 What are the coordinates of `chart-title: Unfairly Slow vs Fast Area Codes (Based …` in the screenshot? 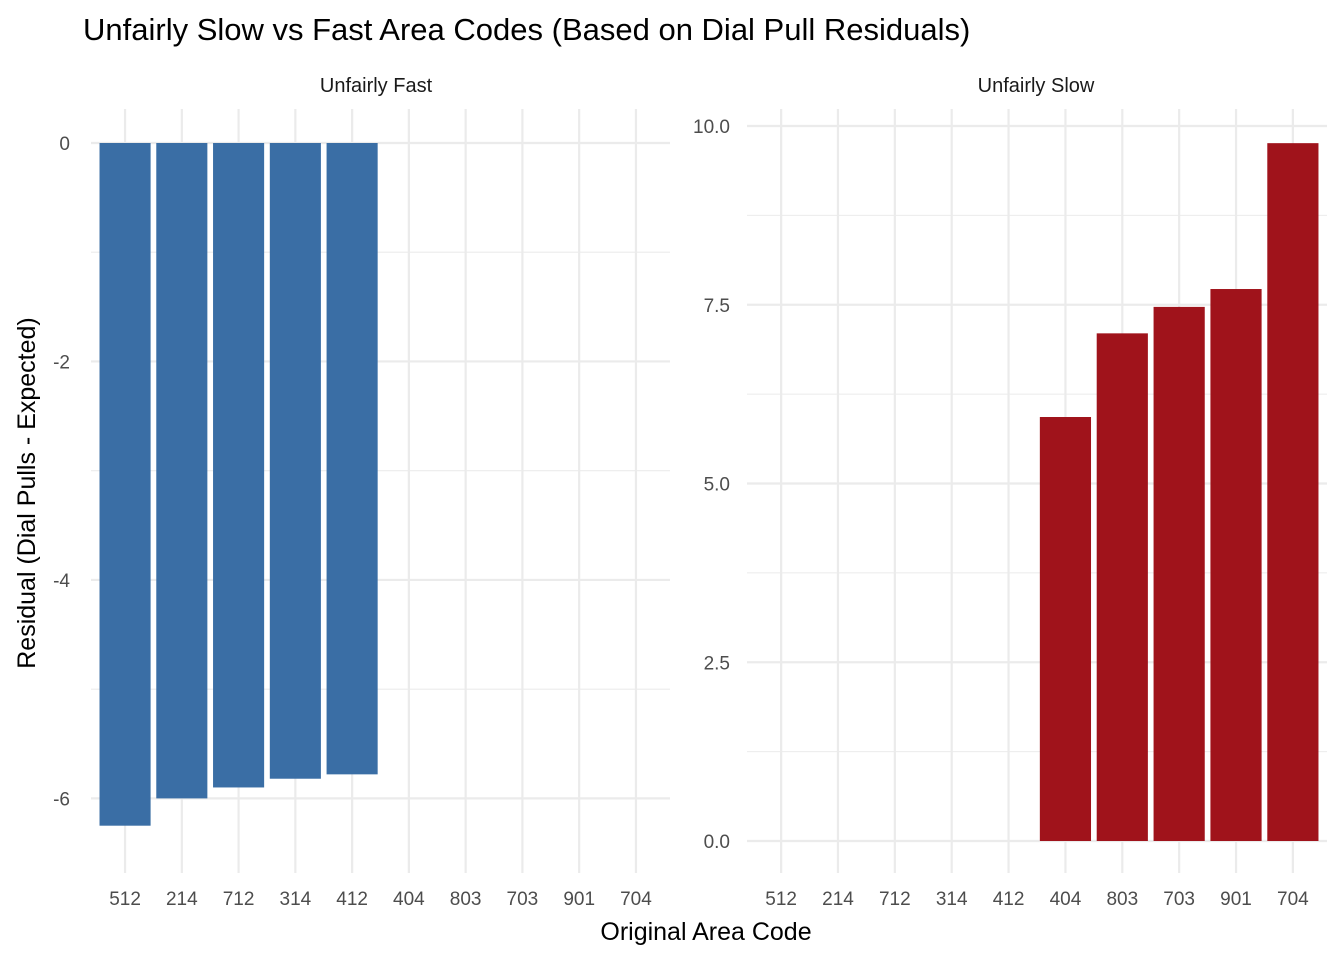 It's located at (526, 29).